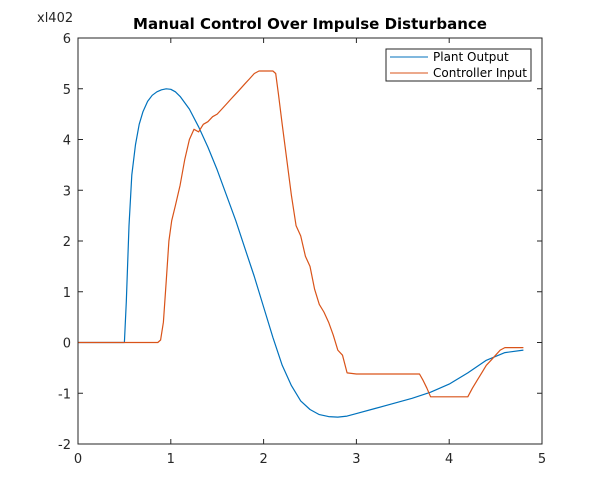 The image size is (600, 500). What do you see at coordinates (64, 445) in the screenshot?
I see `y-tick-label: -2` at bounding box center [64, 445].